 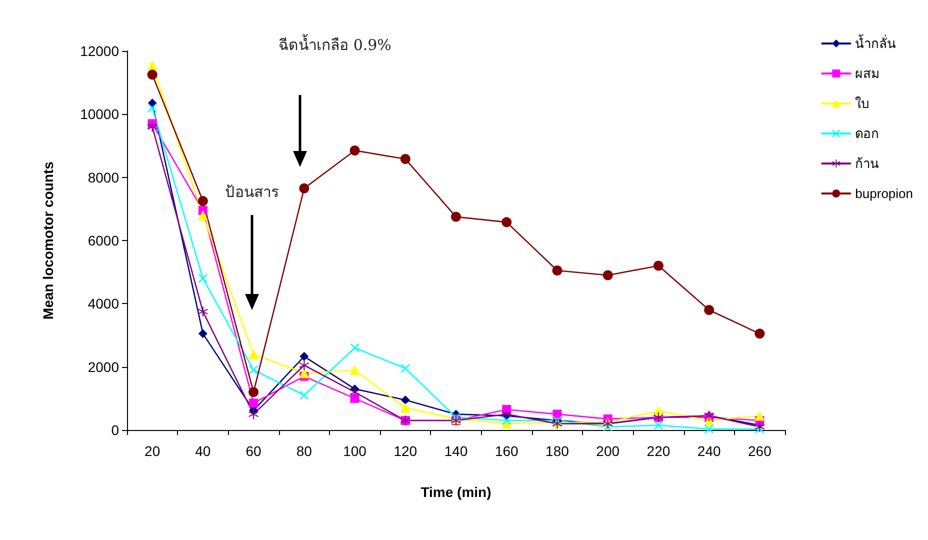 What do you see at coordinates (254, 451) in the screenshot?
I see `x-tick-label: 60` at bounding box center [254, 451].